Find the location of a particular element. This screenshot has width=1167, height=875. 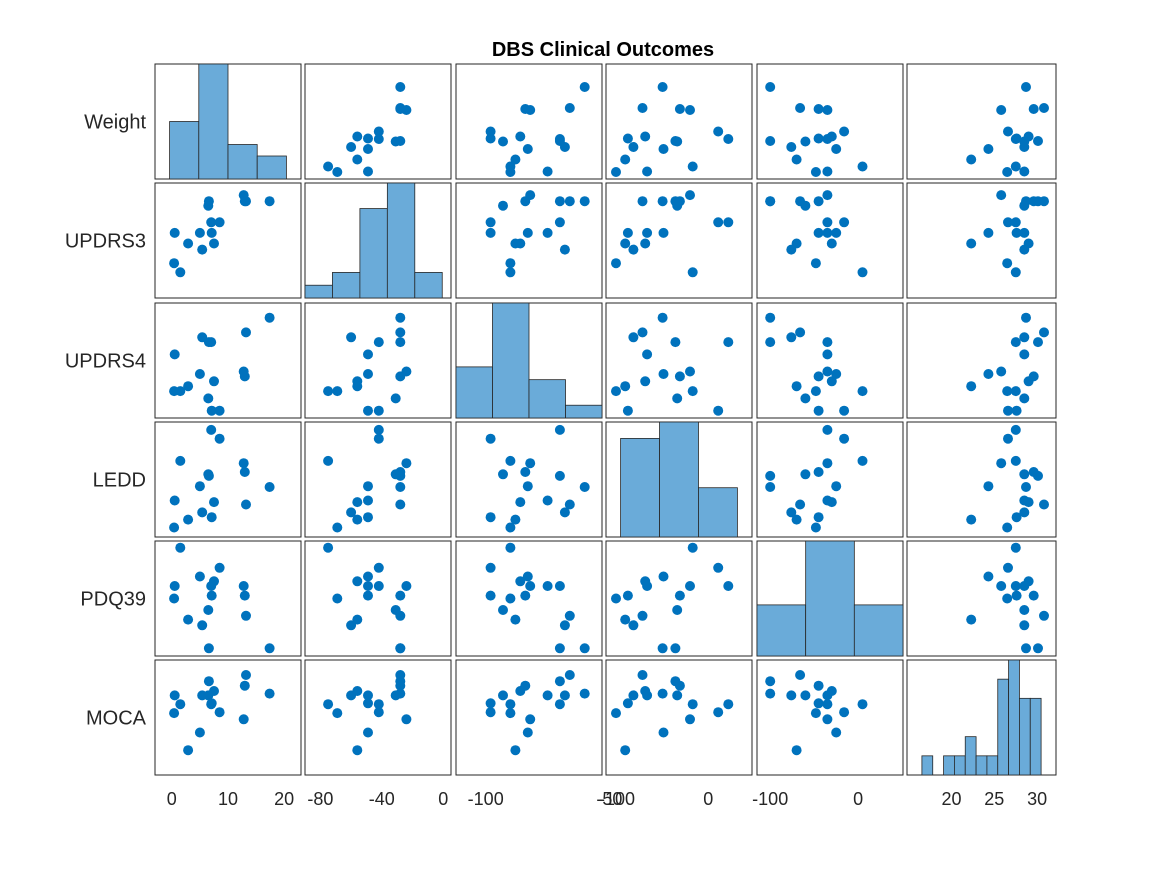

row-label-moca: MOCA is located at coordinates (116, 719).